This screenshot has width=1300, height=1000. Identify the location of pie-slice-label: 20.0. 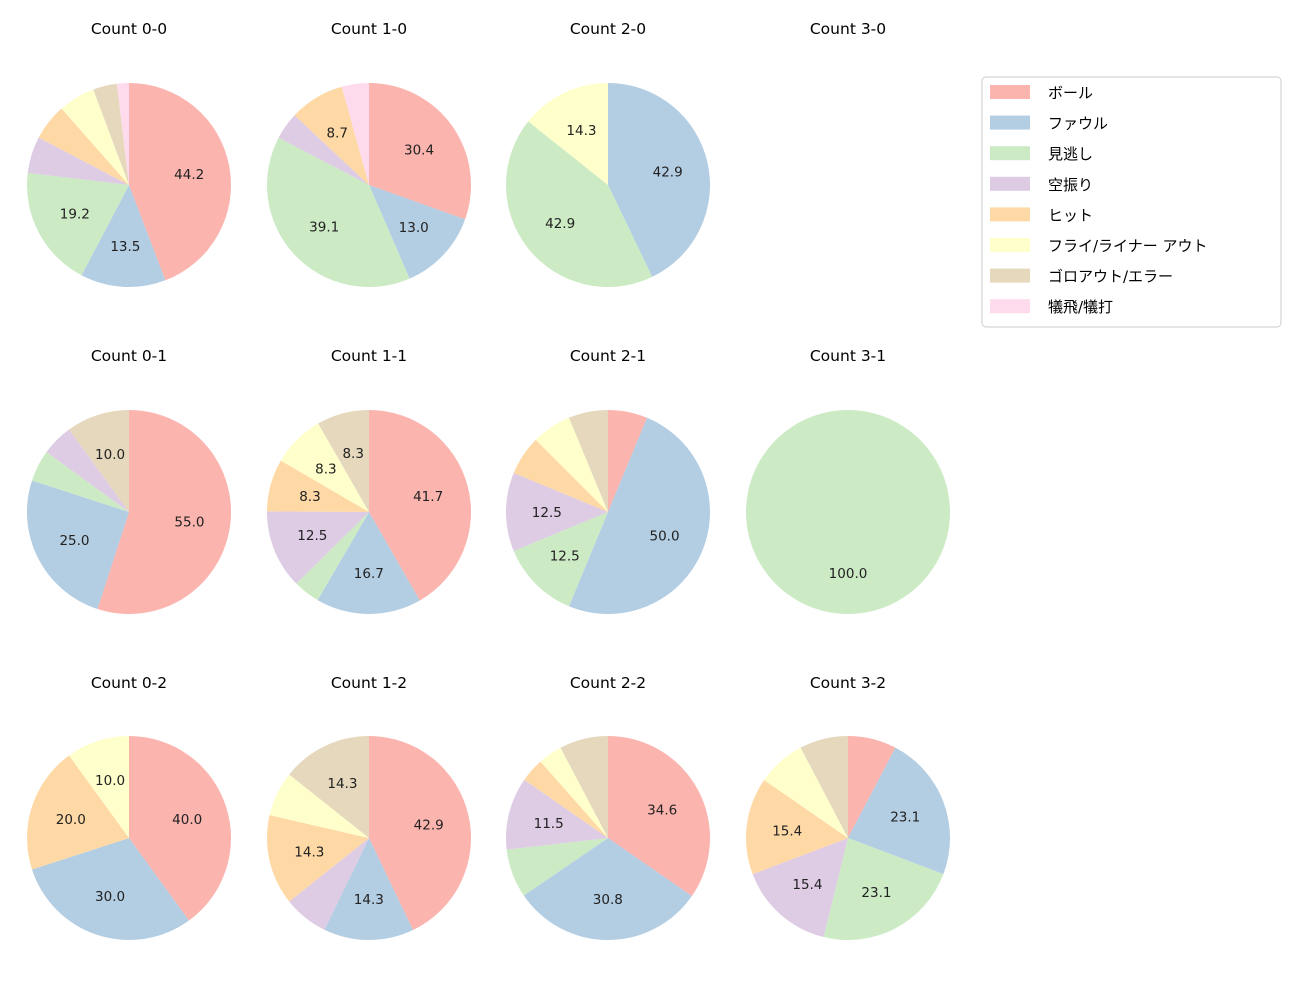
(71, 820).